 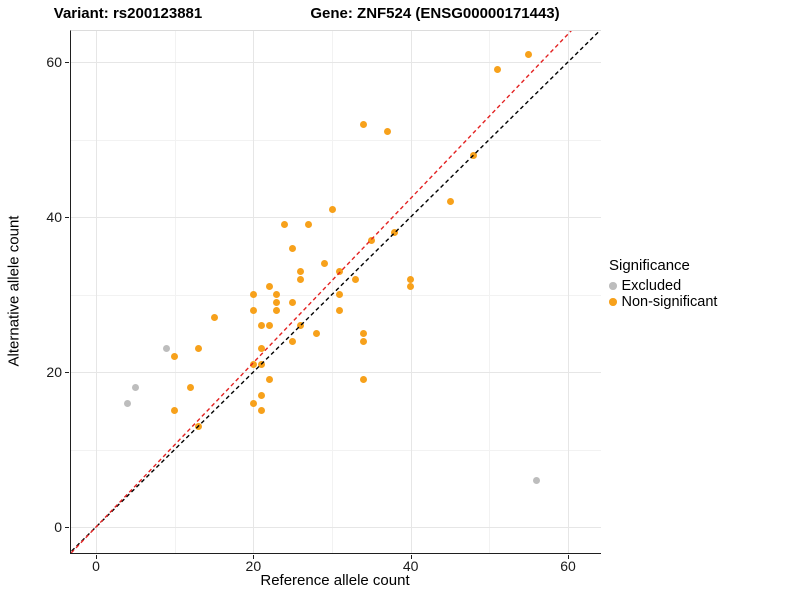 I want to click on x-tick-label: 60, so click(x=568, y=566).